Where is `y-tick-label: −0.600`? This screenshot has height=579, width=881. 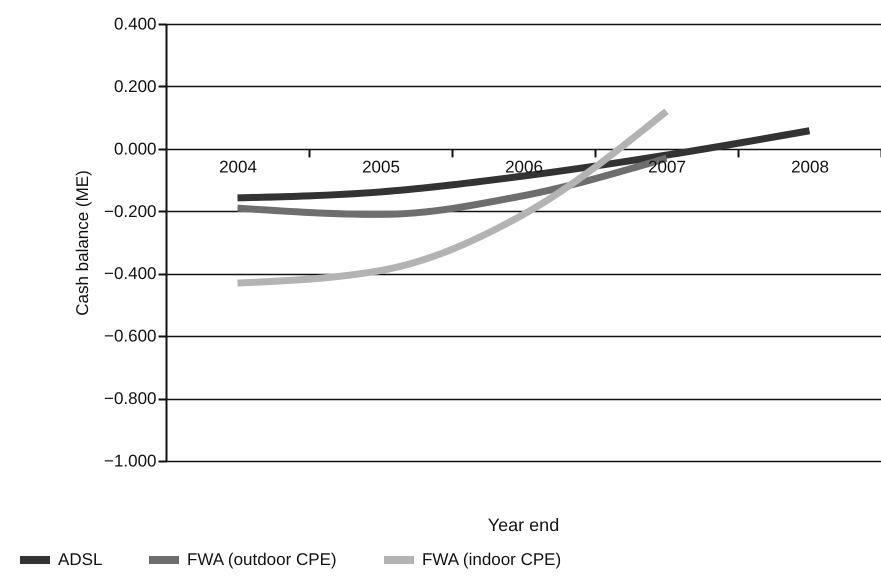 y-tick-label: −0.600 is located at coordinates (130, 336).